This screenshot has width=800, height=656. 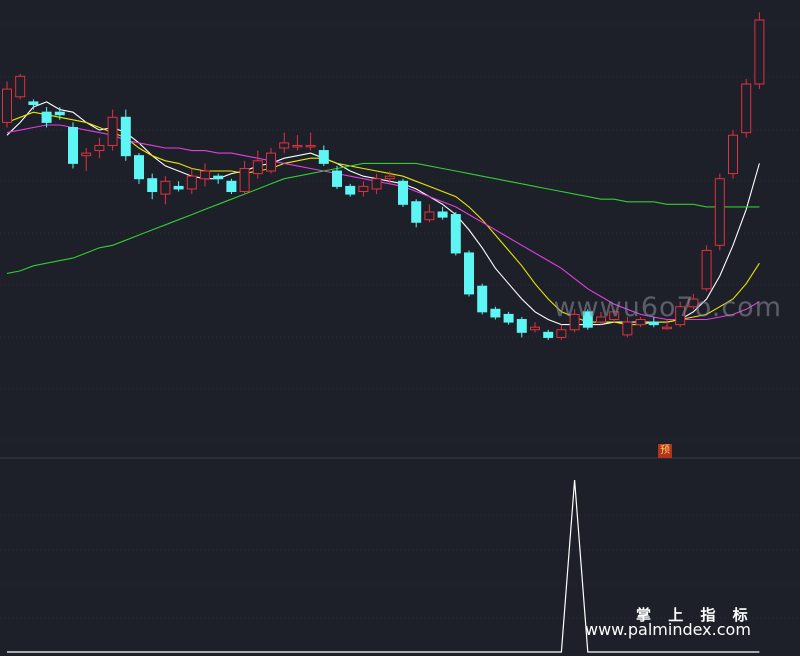 I want to click on forecast-badge: 预, so click(x=665, y=451).